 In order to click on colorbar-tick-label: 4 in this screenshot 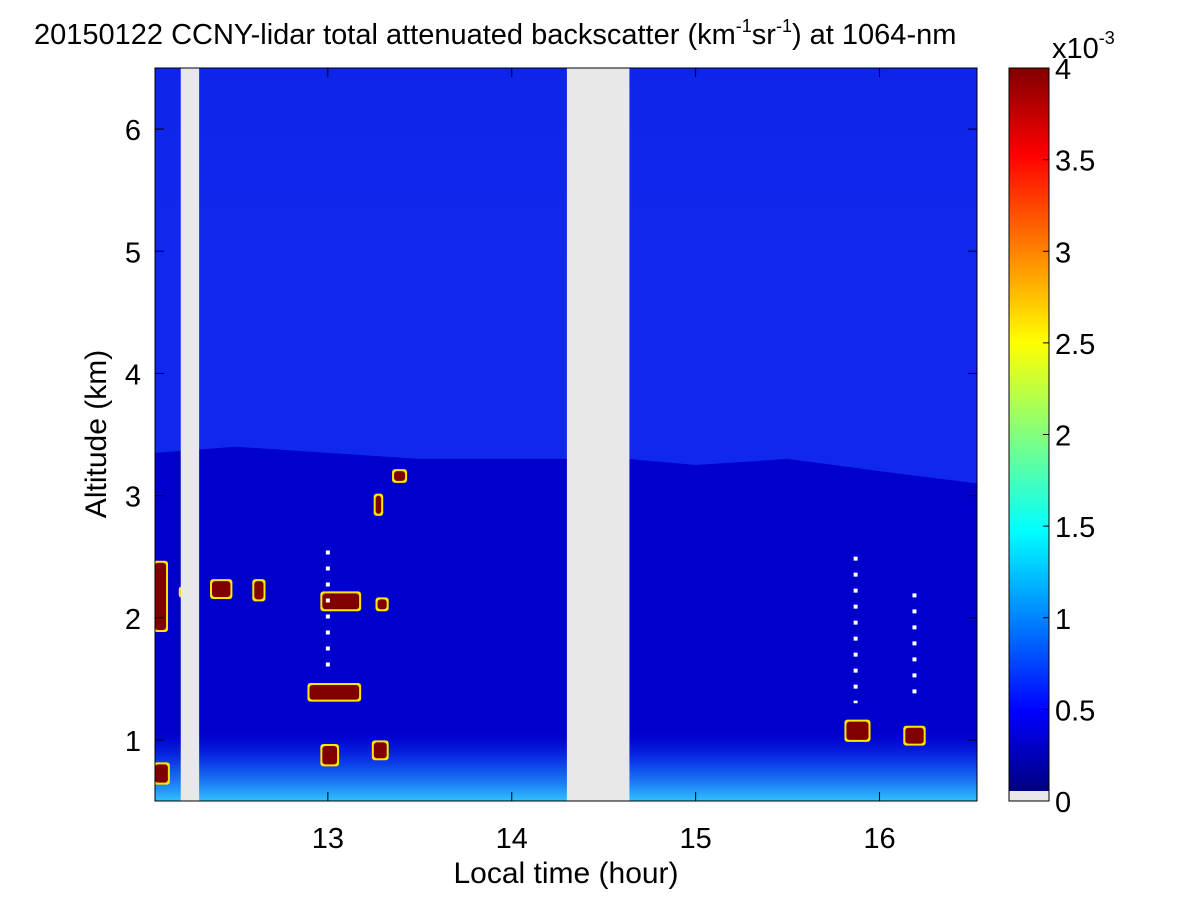, I will do `click(1063, 70)`.